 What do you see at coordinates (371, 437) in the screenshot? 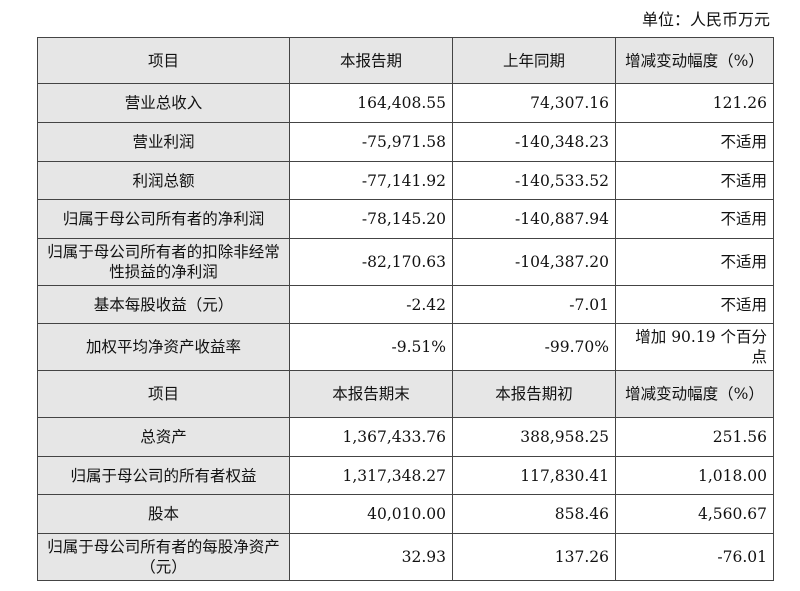
I see `cell-current: 1,367,433.76` at bounding box center [371, 437].